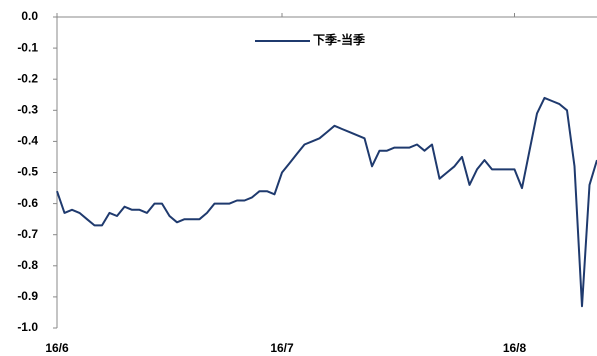  Describe the element at coordinates (27, 78) in the screenshot. I see `y-tick-label: -0.2` at that location.